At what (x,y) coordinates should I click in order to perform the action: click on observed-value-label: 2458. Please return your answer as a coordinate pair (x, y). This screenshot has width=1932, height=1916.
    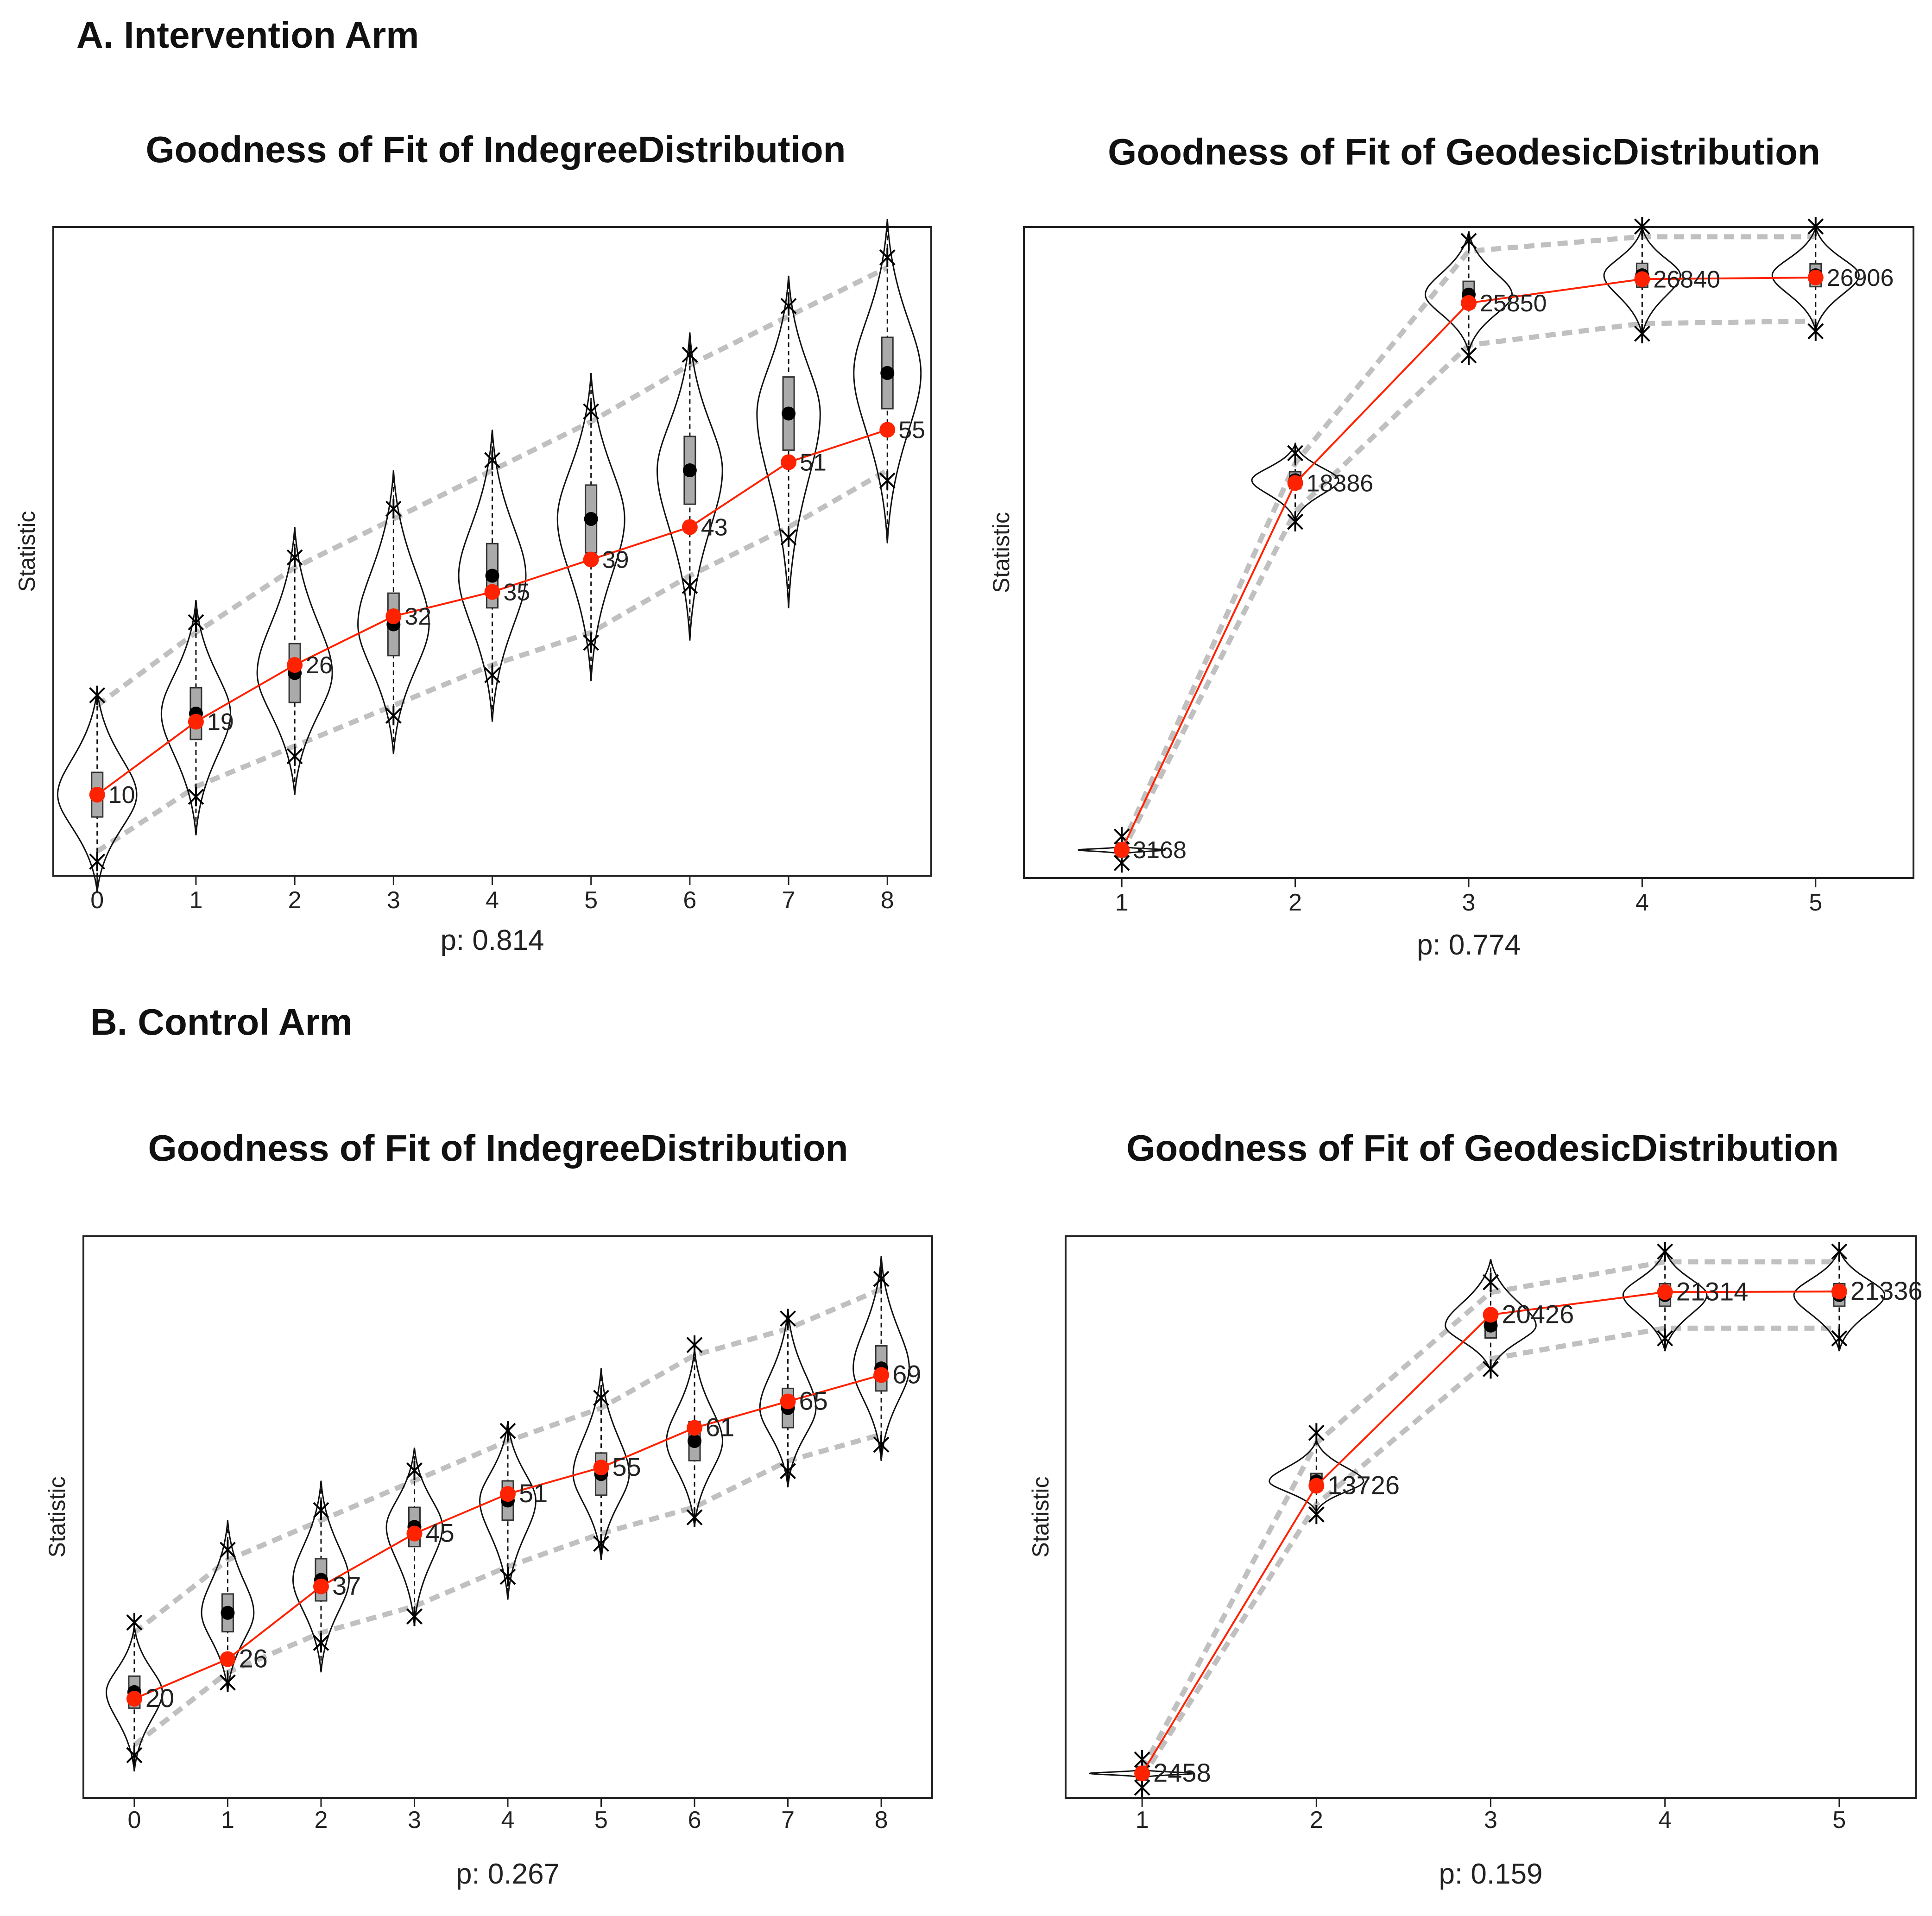
    Looking at the image, I should click on (1182, 1772).